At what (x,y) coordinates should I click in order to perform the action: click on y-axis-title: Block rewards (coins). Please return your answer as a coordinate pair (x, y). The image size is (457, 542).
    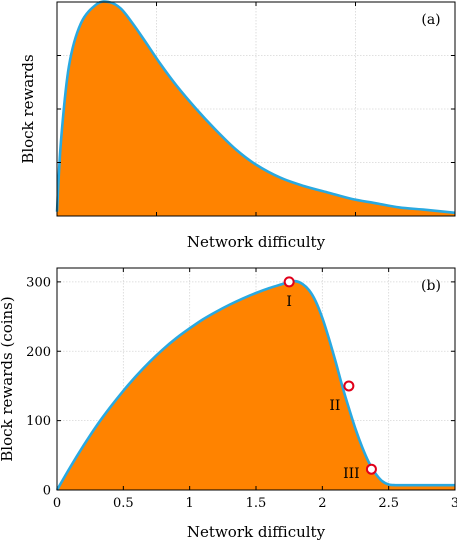
    Looking at the image, I should click on (8, 378).